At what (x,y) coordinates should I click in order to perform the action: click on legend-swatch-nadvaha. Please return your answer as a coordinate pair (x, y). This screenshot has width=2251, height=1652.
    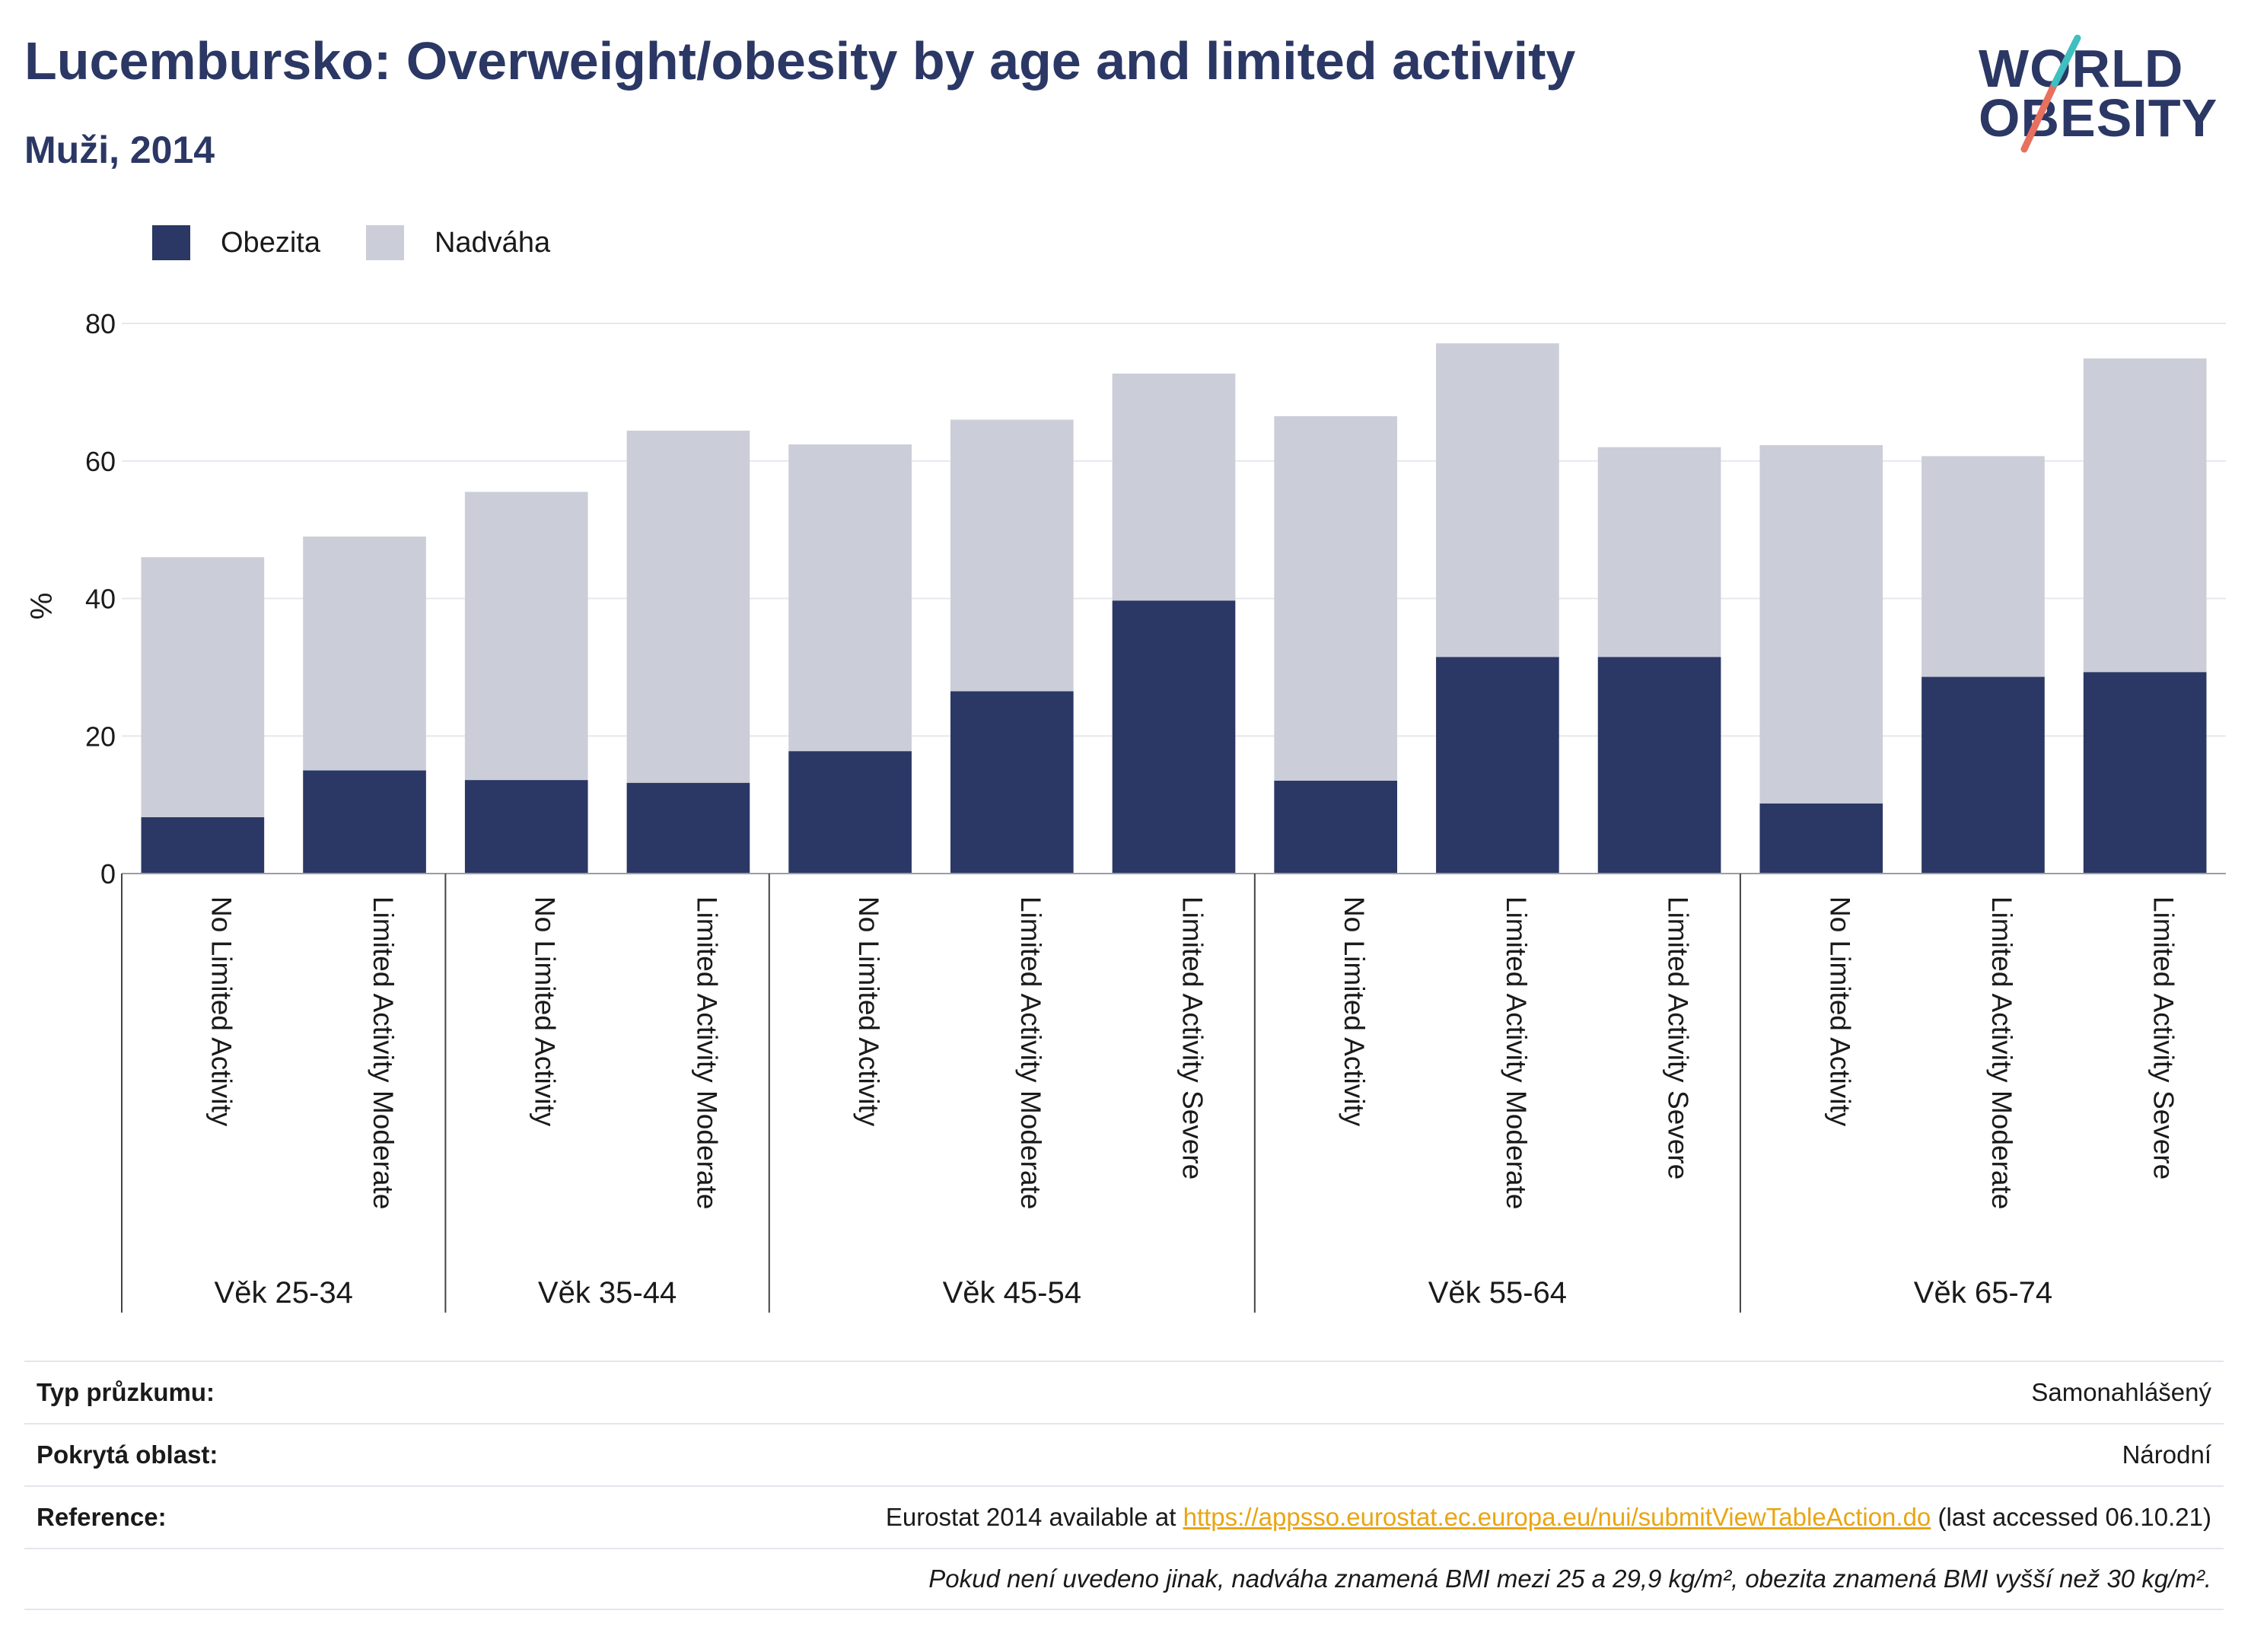
    Looking at the image, I should click on (384, 242).